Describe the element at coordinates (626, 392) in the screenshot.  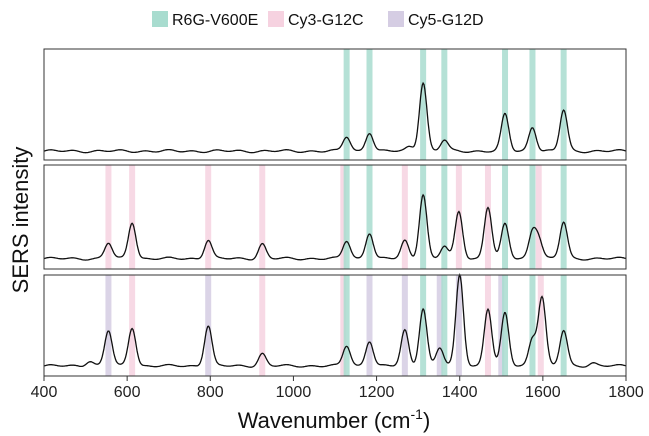
I see `x-tick-label: 1800` at that location.